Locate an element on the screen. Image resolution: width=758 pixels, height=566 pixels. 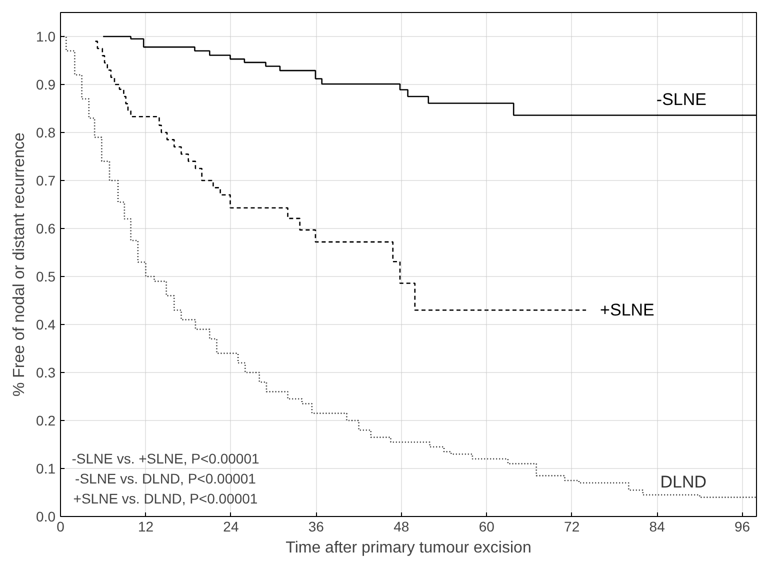
series-label: +SLNE is located at coordinates (627, 310).